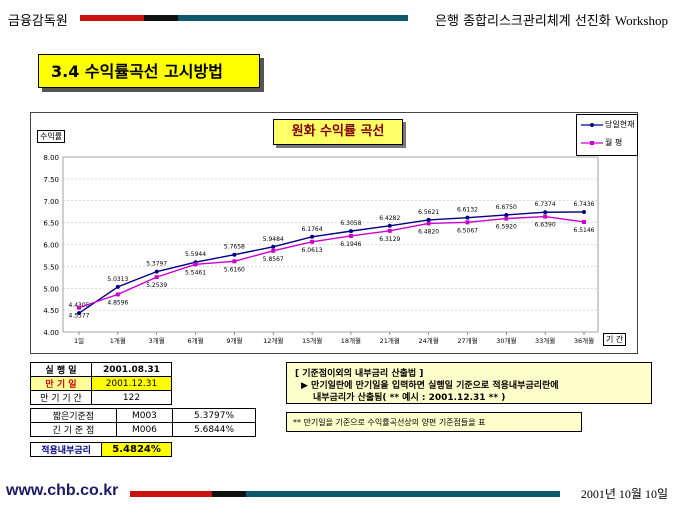 Image resolution: width=680 pixels, height=510 pixels. Describe the element at coordinates (51, 267) in the screenshot. I see `y-tick-label: 5.50` at that location.